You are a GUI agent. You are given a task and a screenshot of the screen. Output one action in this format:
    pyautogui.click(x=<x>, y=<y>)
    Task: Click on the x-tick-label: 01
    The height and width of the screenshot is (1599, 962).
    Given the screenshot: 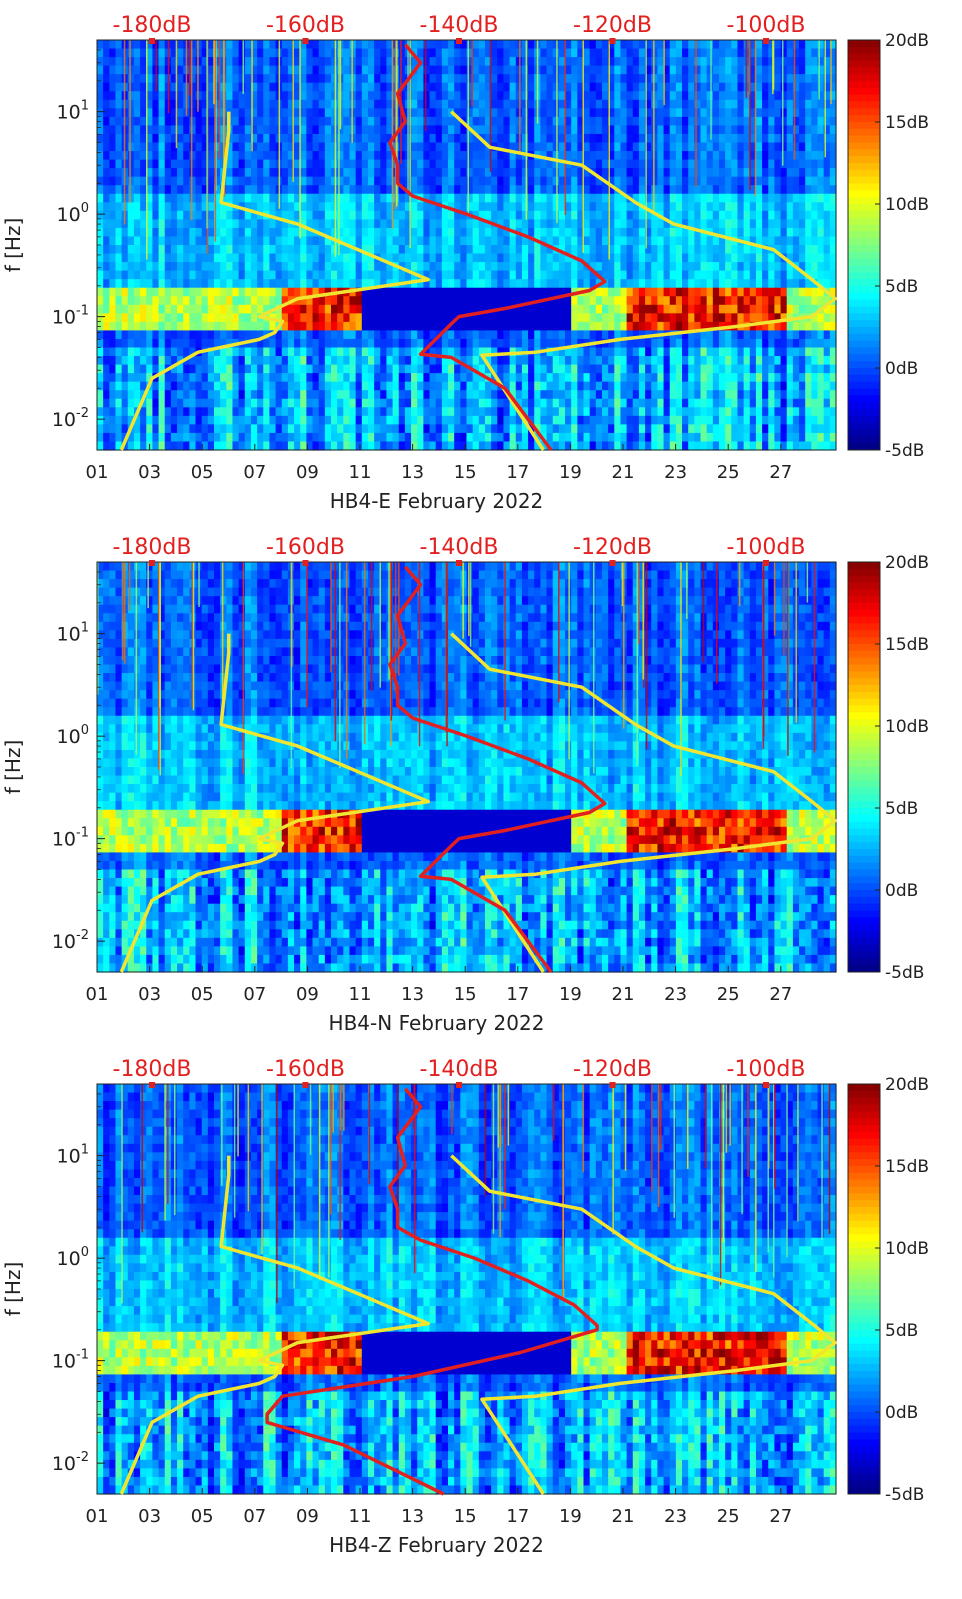 What is the action you would take?
    pyautogui.click(x=97, y=994)
    